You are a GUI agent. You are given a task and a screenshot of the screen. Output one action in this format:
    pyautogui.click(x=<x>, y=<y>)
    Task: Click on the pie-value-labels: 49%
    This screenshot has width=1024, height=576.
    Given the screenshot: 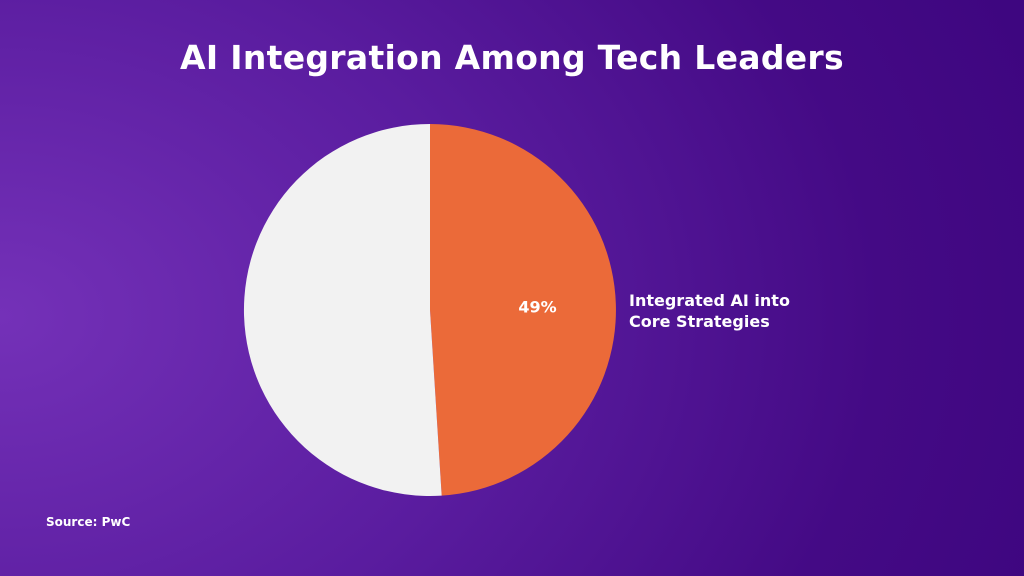 What is the action you would take?
    pyautogui.click(x=537, y=307)
    